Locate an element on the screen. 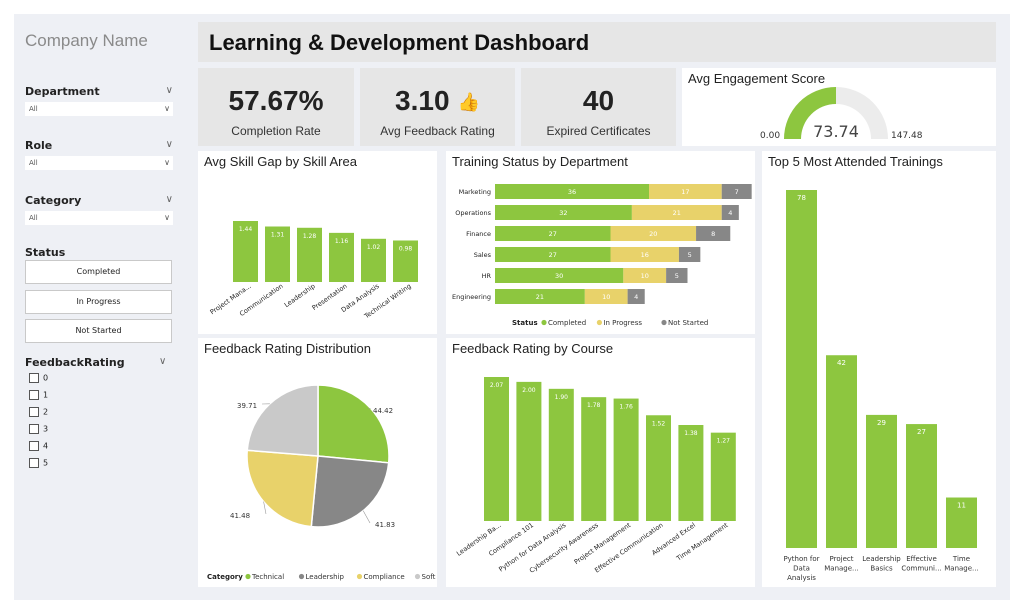 This screenshot has height=614, width=1024. kpi-avg-feedback-rating: 3.10 👍 Avg Feedback Rating is located at coordinates (437, 107).